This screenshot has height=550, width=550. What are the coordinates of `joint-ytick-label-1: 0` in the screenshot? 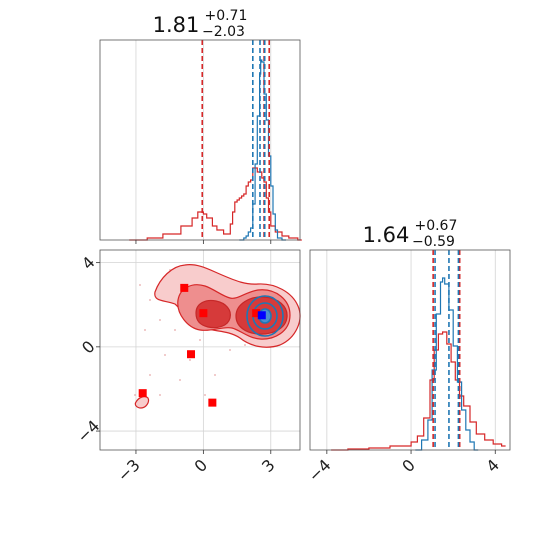 It's located at (88, 347).